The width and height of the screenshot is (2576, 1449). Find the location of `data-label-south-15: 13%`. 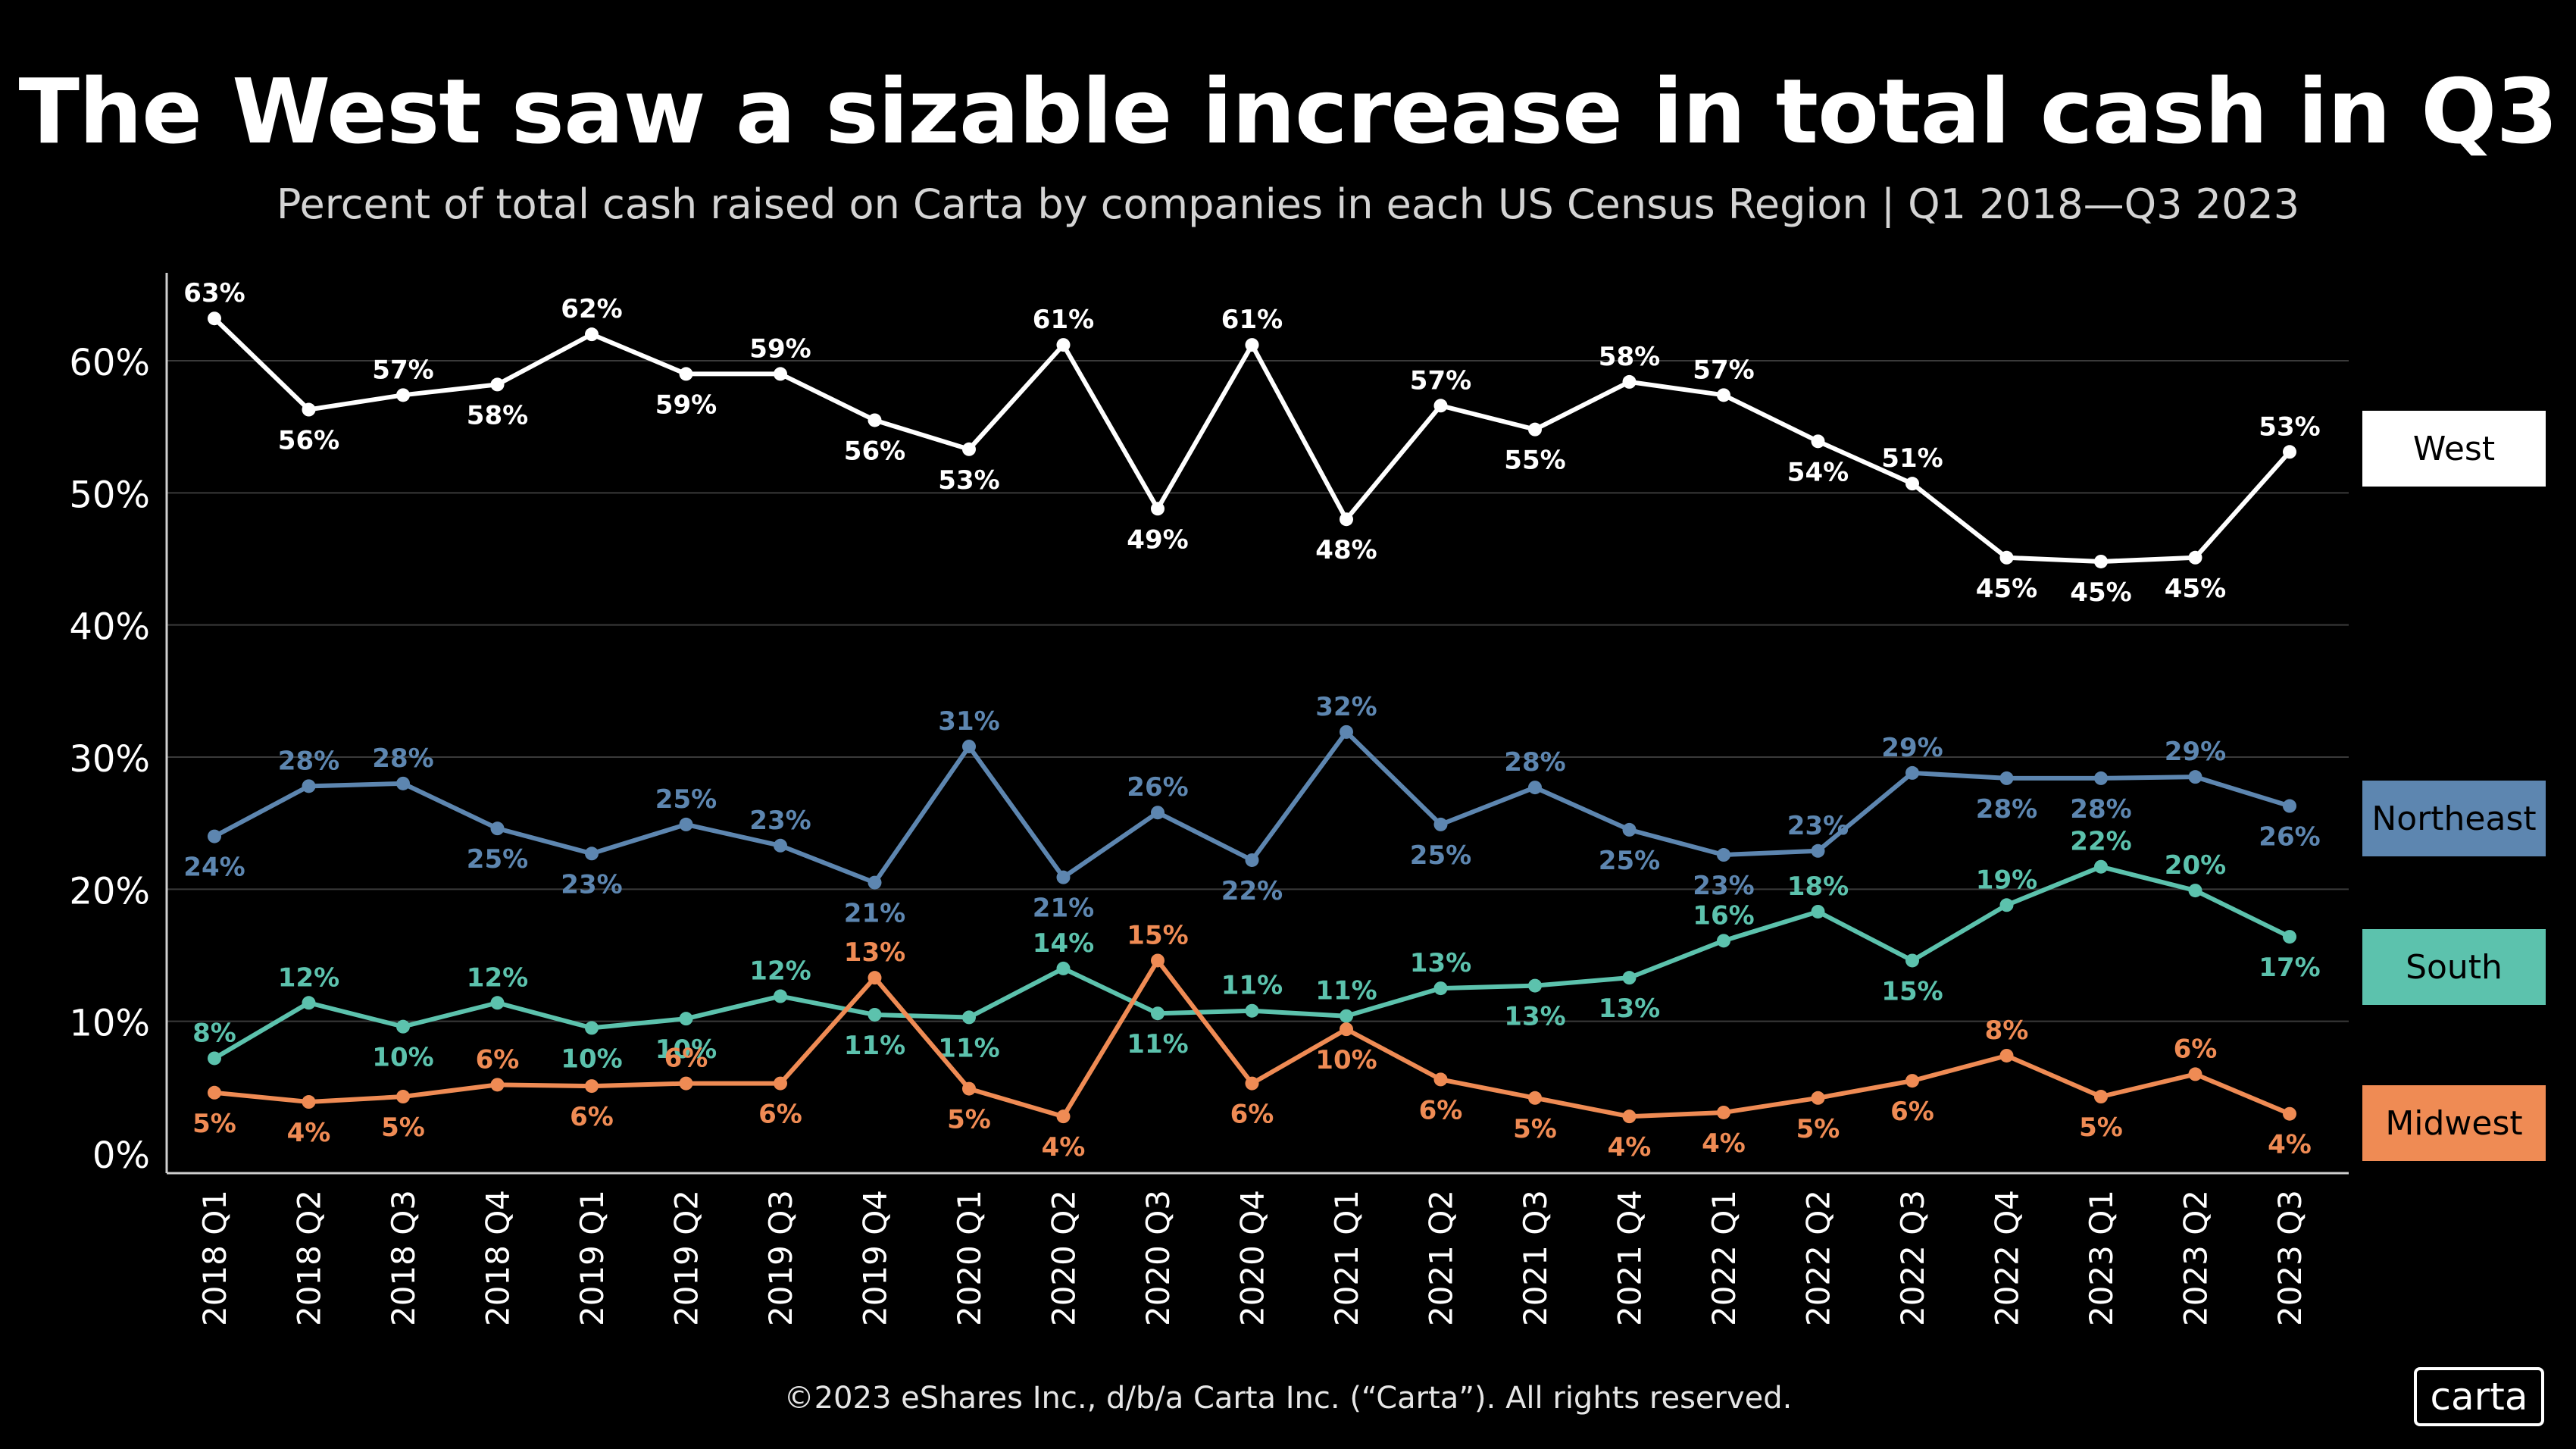

data-label-south-15: 13% is located at coordinates (1630, 1009).